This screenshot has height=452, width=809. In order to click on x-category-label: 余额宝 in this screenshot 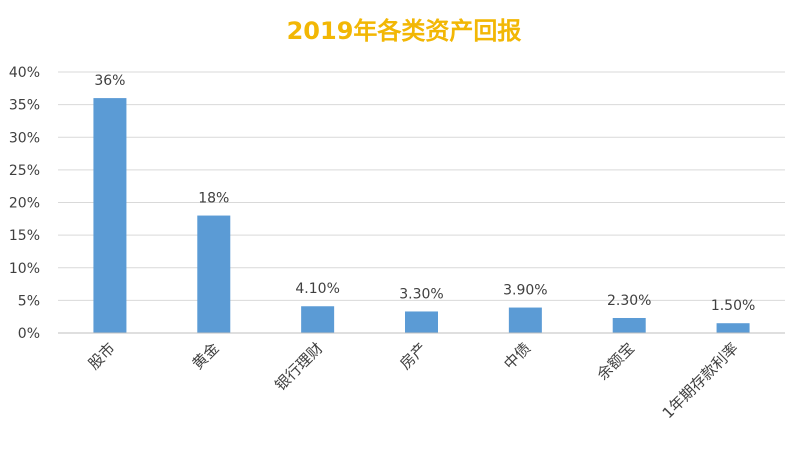, I will do `click(615, 361)`.